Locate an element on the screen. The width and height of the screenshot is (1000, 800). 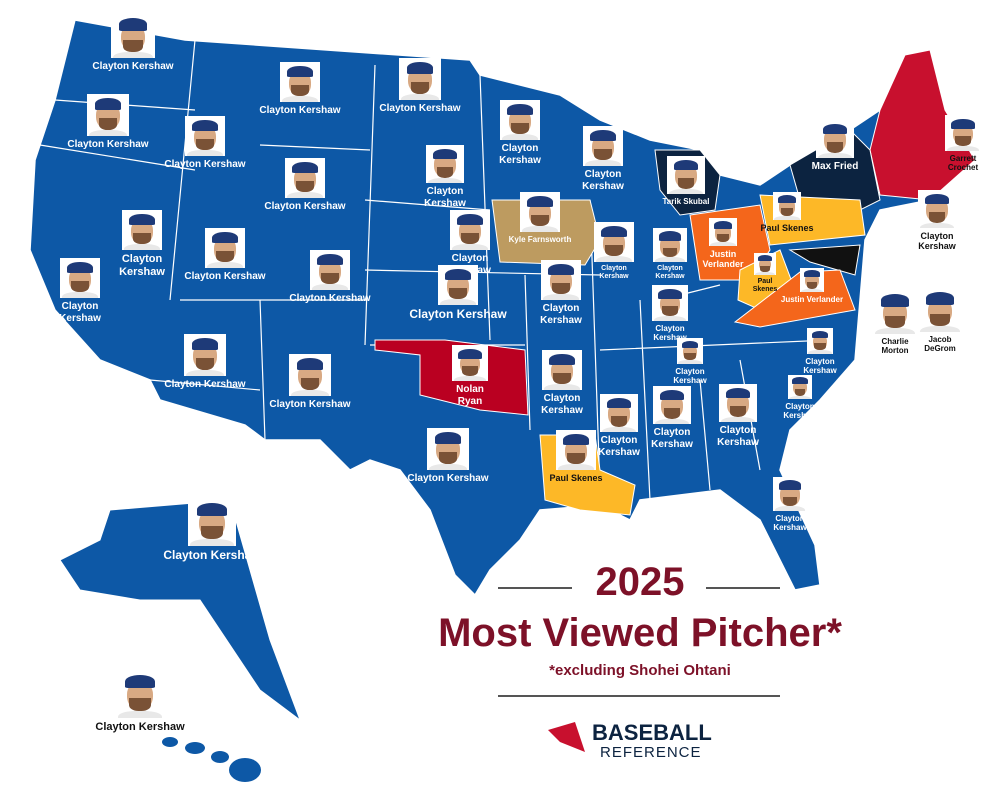
pitcher-label: Tarik Skubal is located at coordinates (686, 201).